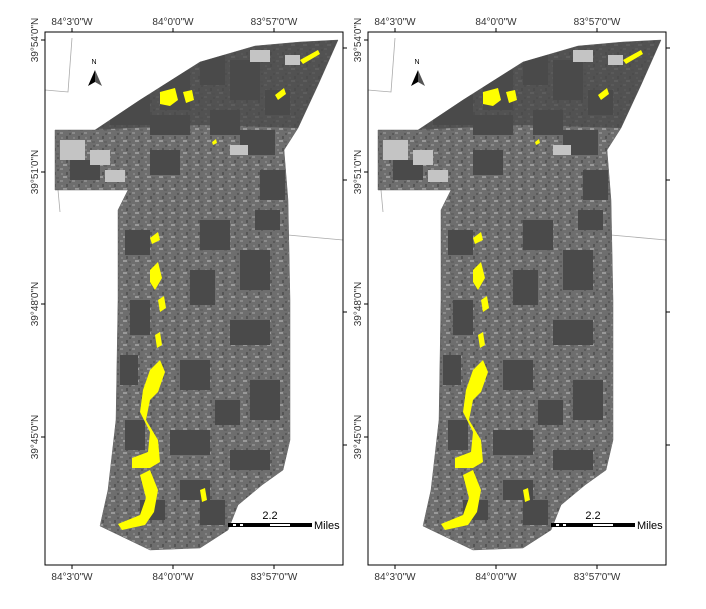 This screenshot has height=609, width=706. I want to click on lon-label-bottom: 84°0'0"W, so click(173, 577).